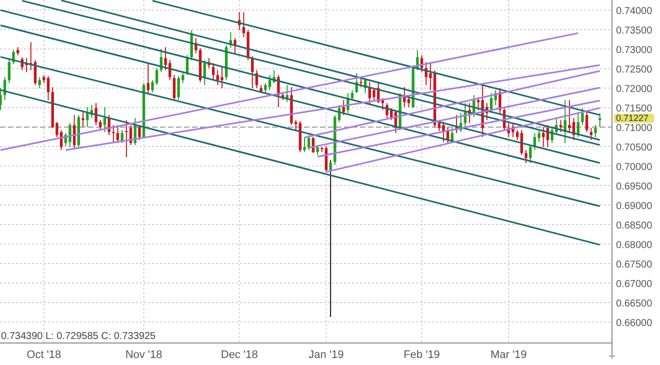  What do you see at coordinates (326, 355) in the screenshot?
I see `x-tick-label: Jan '19` at bounding box center [326, 355].